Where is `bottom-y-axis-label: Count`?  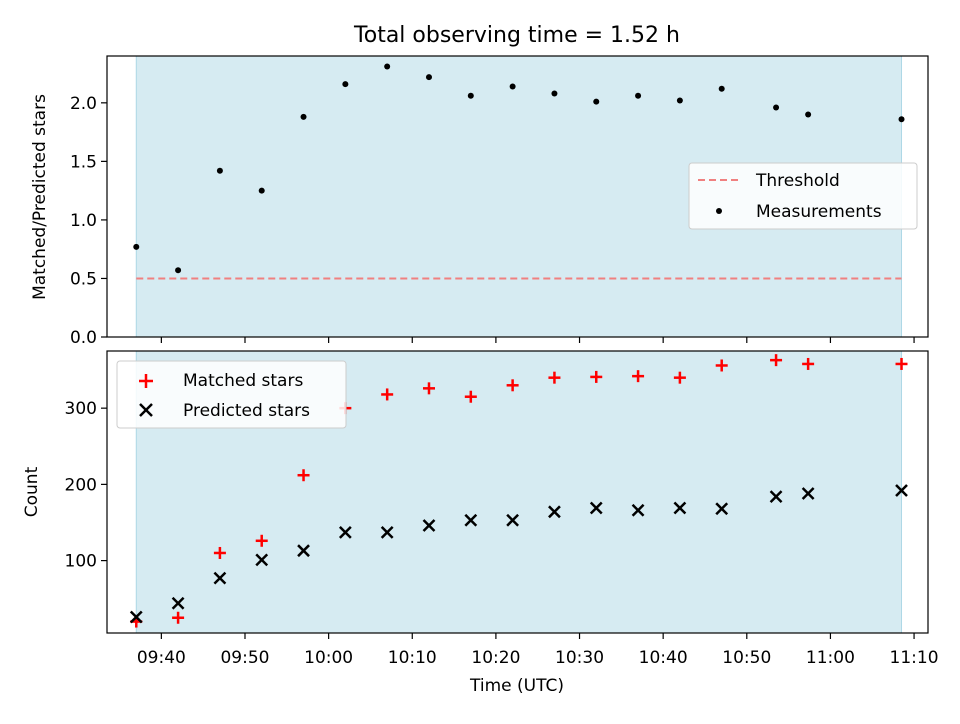 bottom-y-axis-label: Count is located at coordinates (32, 491).